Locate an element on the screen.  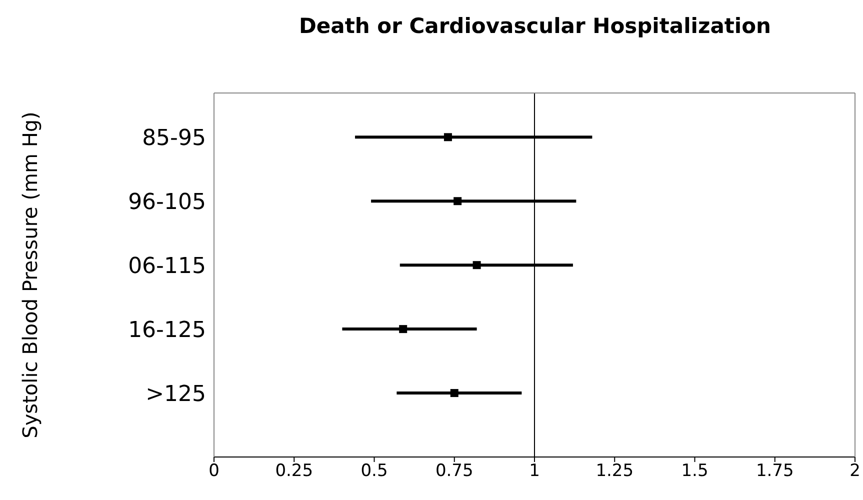
x-tick-label: 0.25 is located at coordinates (294, 471).